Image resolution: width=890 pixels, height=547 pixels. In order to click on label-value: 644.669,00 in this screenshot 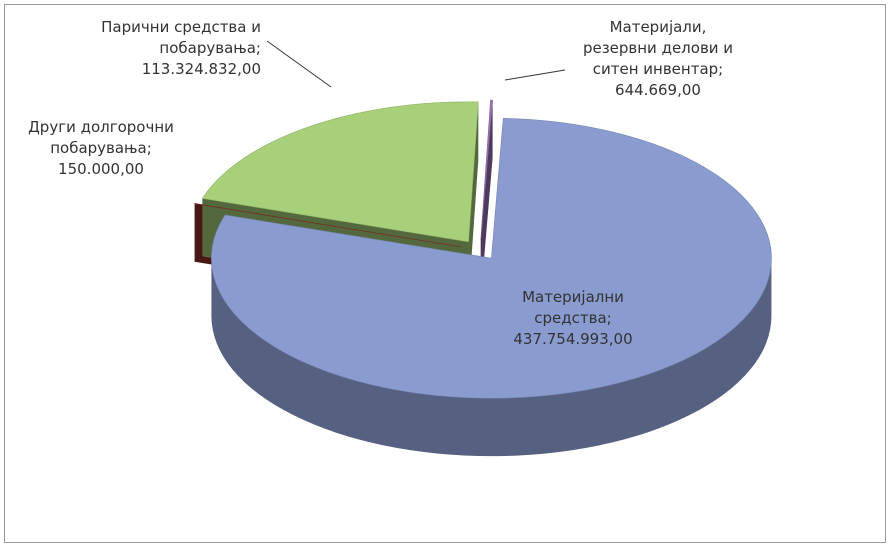, I will do `click(658, 90)`.